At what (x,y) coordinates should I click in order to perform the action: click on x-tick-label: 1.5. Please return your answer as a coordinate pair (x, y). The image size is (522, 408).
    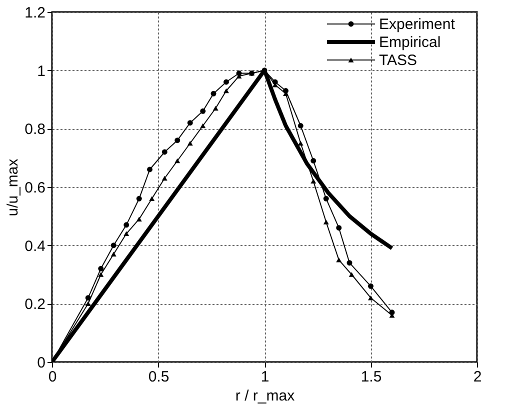
    Looking at the image, I should click on (371, 377).